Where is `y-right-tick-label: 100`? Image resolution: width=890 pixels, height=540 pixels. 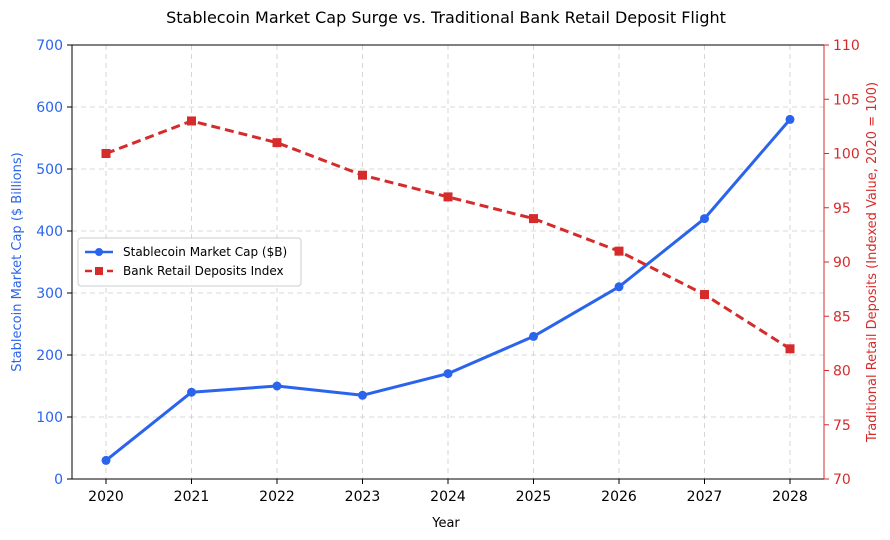
y-right-tick-label: 100 is located at coordinates (846, 155).